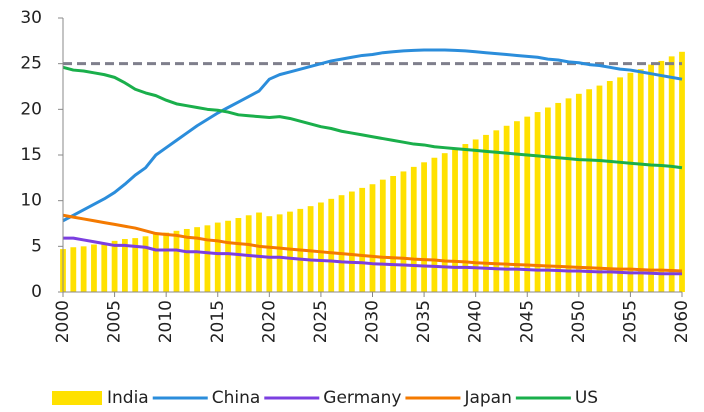  I want to click on x-tick-label: 2050, so click(579, 321).